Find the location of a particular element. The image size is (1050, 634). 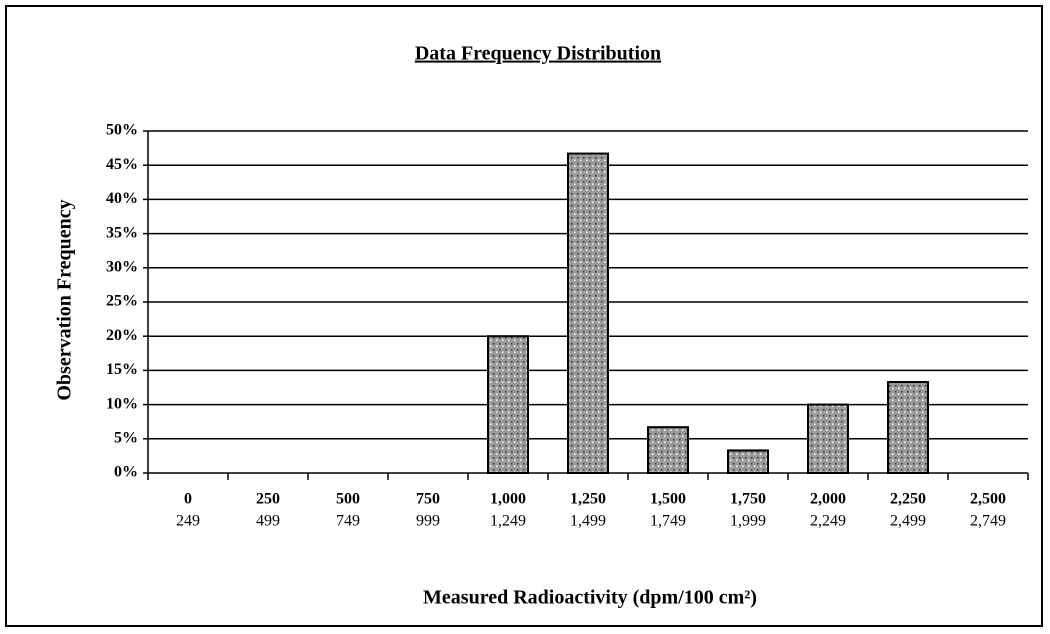

y-tick-label: 35% is located at coordinates (122, 232).